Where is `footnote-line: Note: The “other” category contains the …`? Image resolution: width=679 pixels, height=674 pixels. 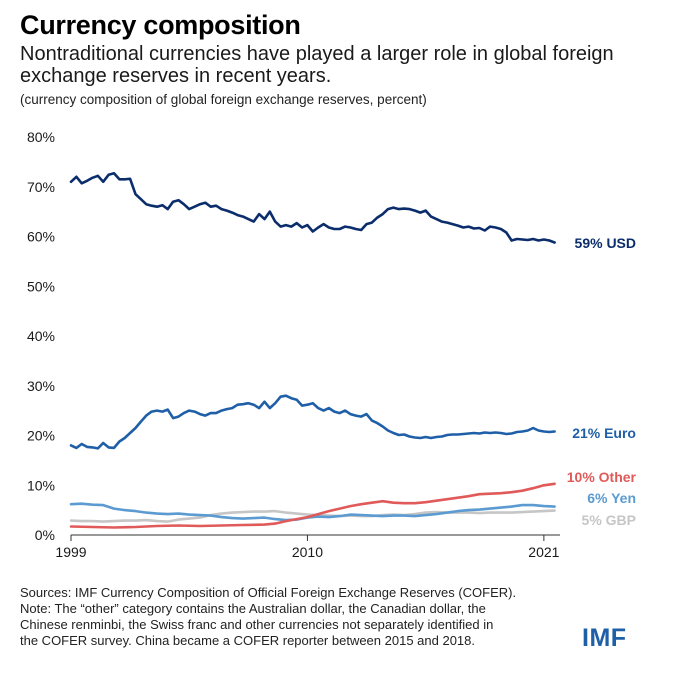 footnote-line: Note: The “other” category contains the … is located at coordinates (253, 608).